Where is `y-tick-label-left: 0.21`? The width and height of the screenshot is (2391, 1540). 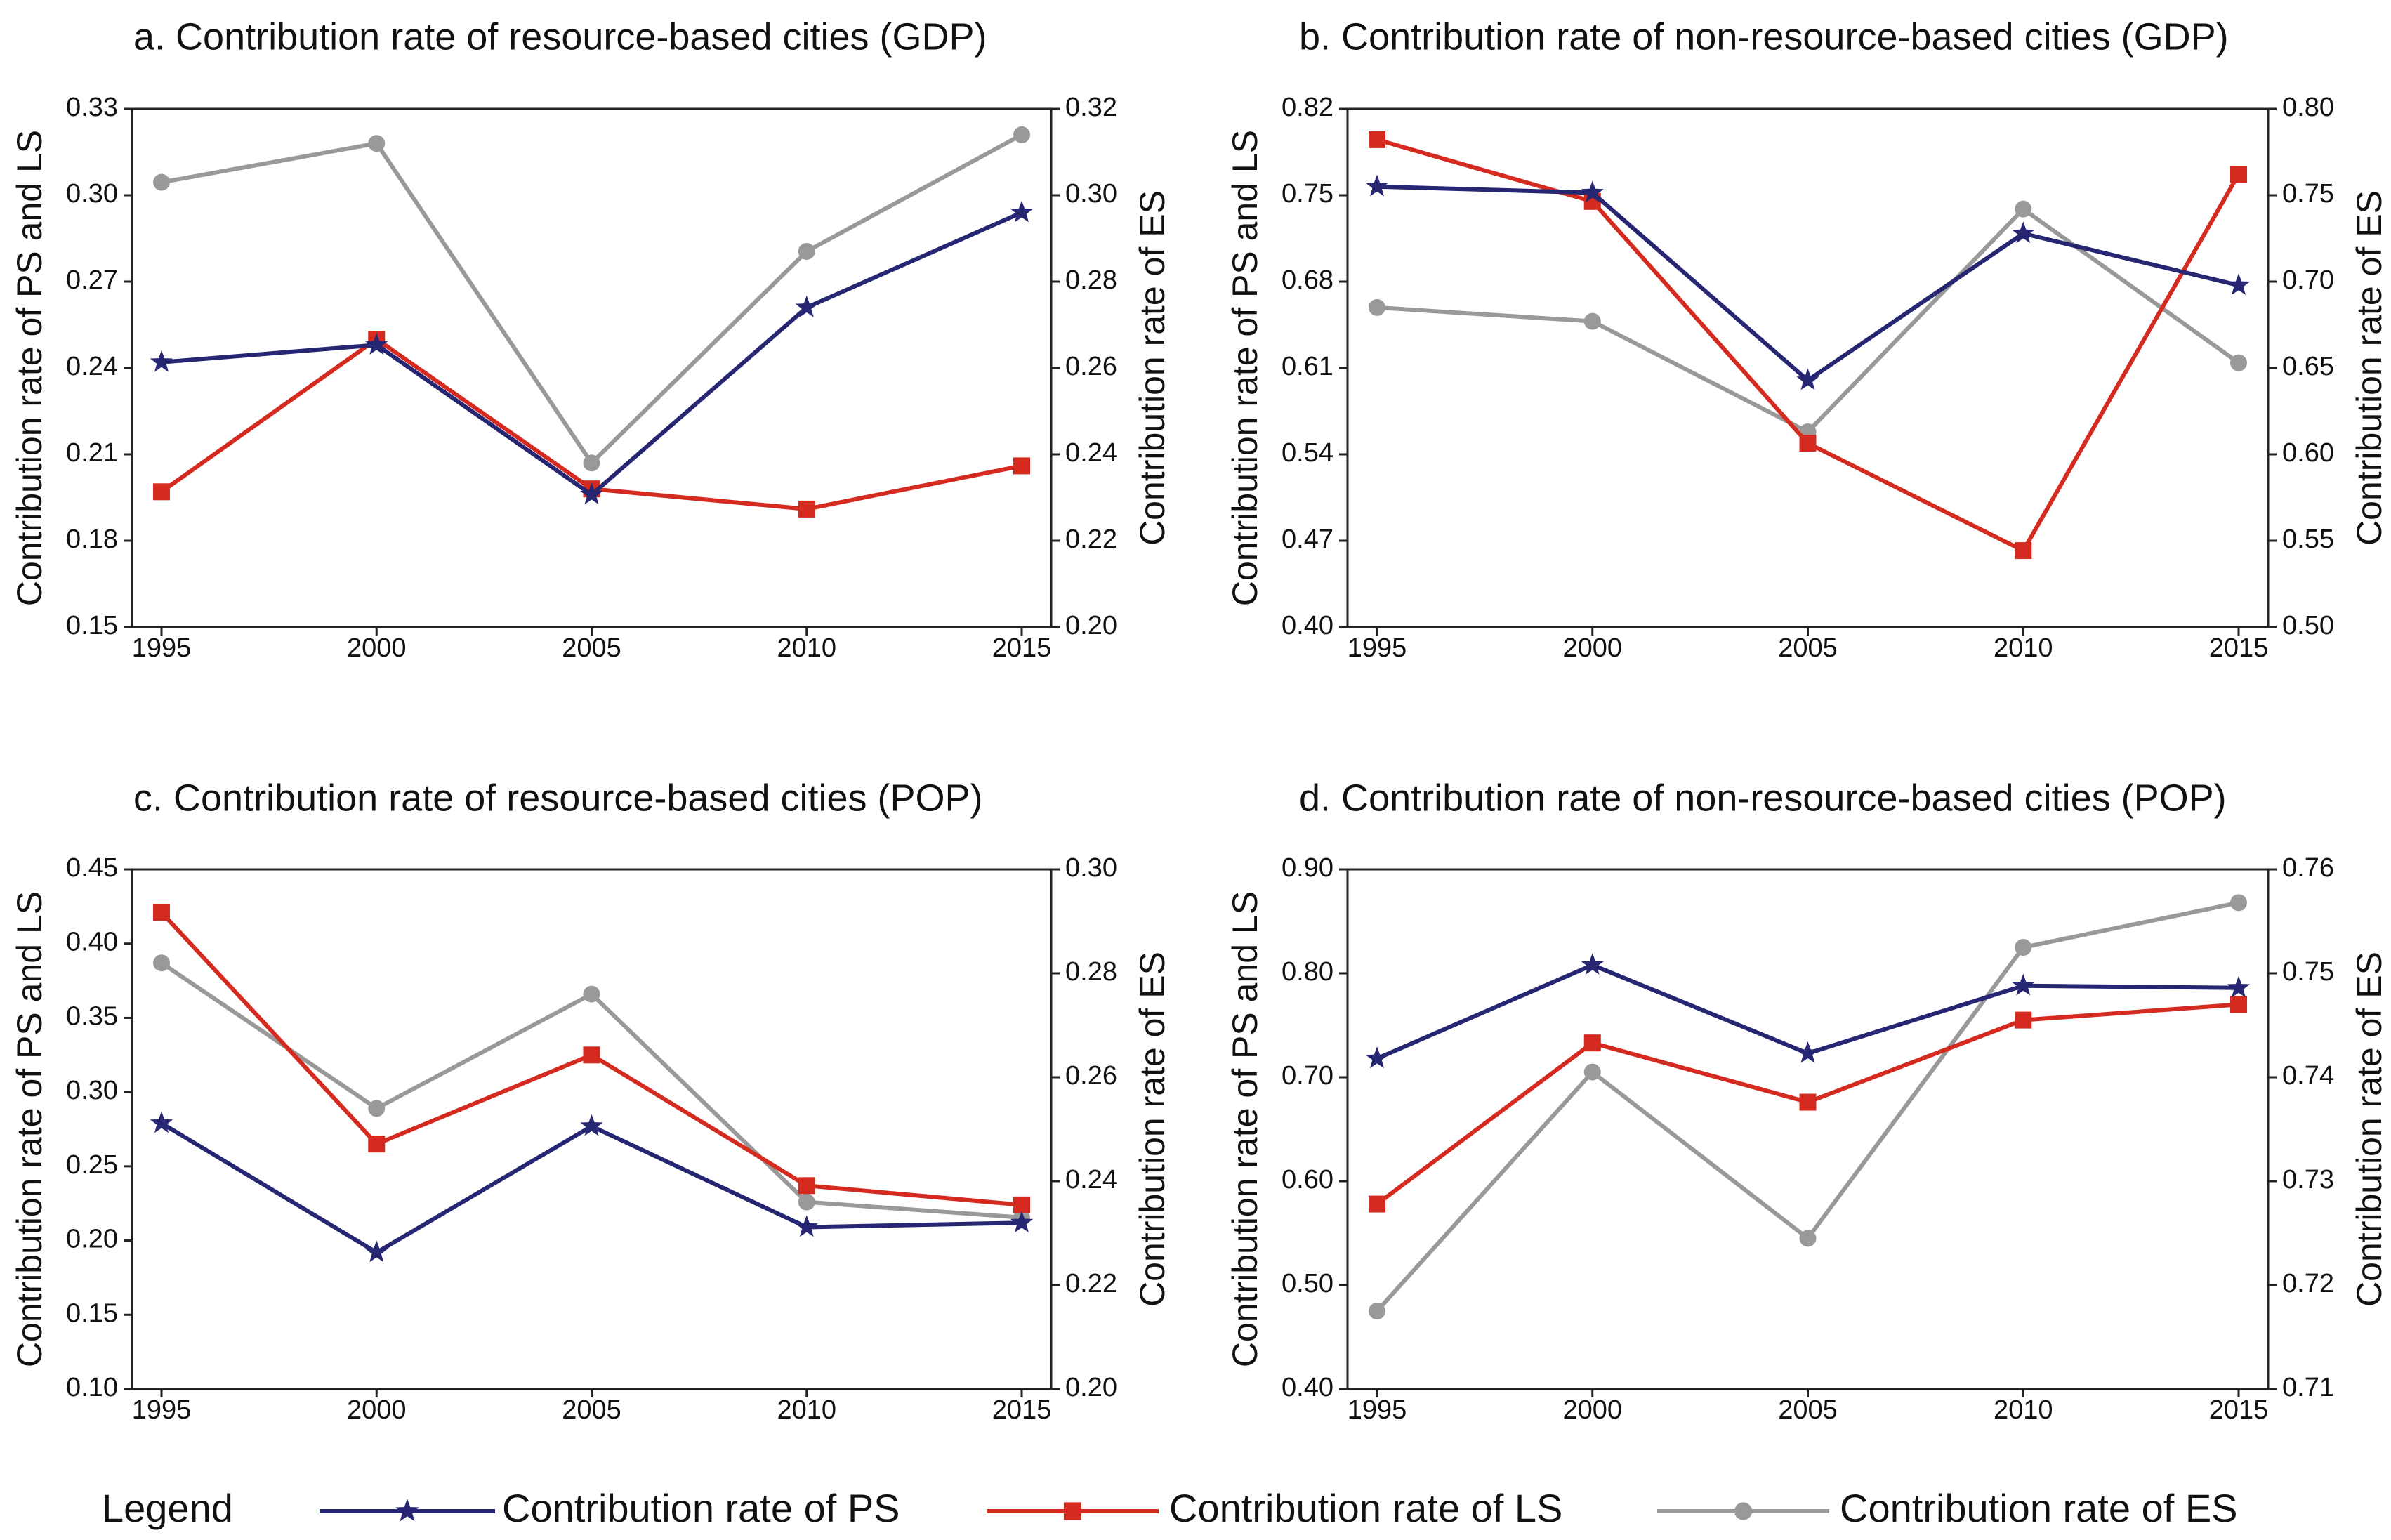
y-tick-label-left: 0.21 is located at coordinates (92, 453).